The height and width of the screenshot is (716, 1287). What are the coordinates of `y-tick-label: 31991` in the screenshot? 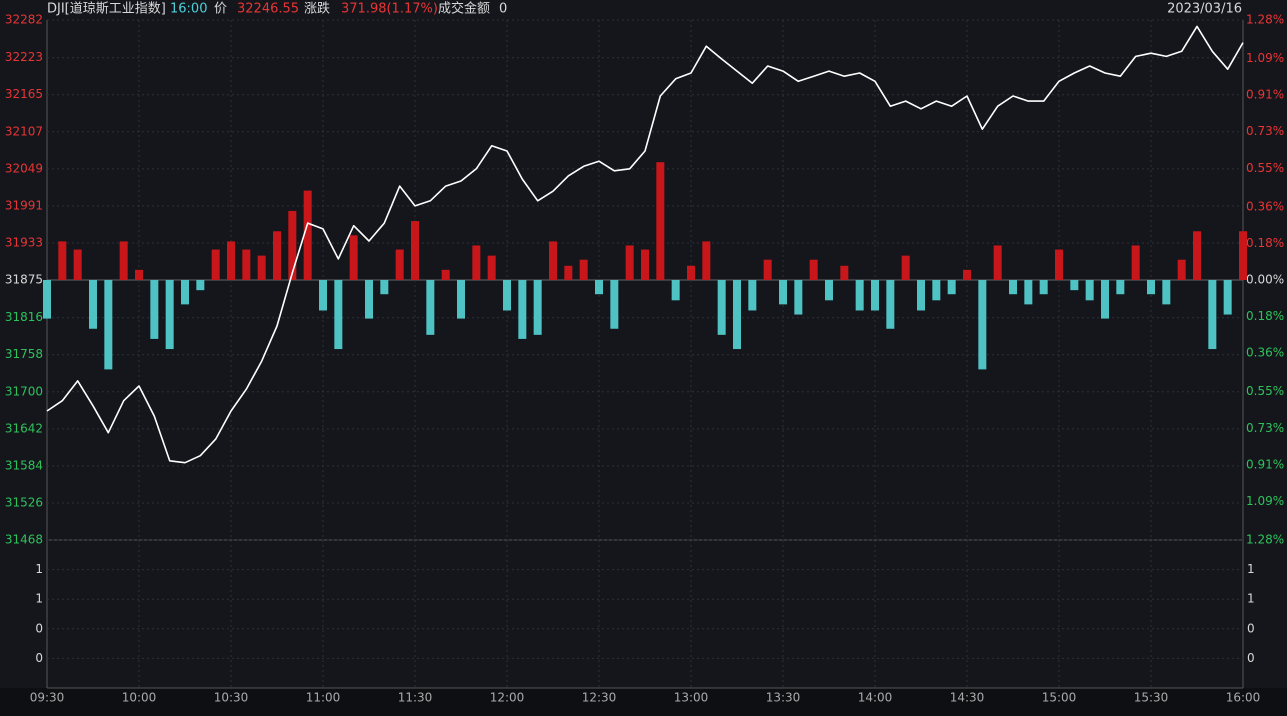 It's located at (24, 205).